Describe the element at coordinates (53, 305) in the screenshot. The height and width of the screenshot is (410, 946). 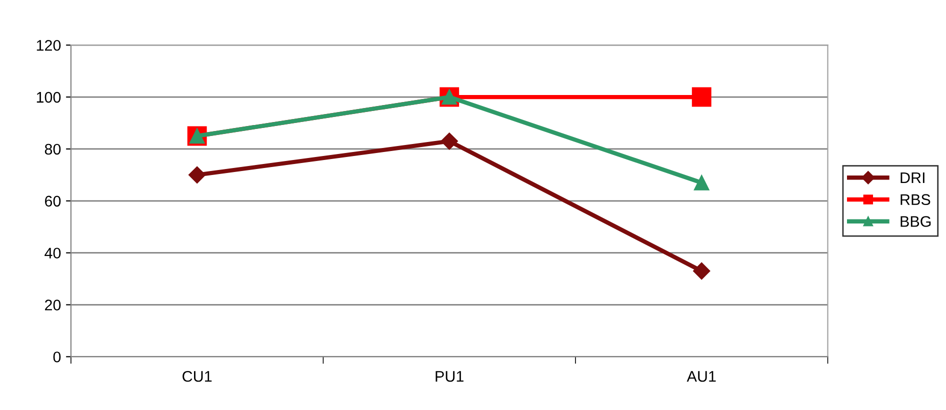
I see `y-tick-label: 20` at that location.